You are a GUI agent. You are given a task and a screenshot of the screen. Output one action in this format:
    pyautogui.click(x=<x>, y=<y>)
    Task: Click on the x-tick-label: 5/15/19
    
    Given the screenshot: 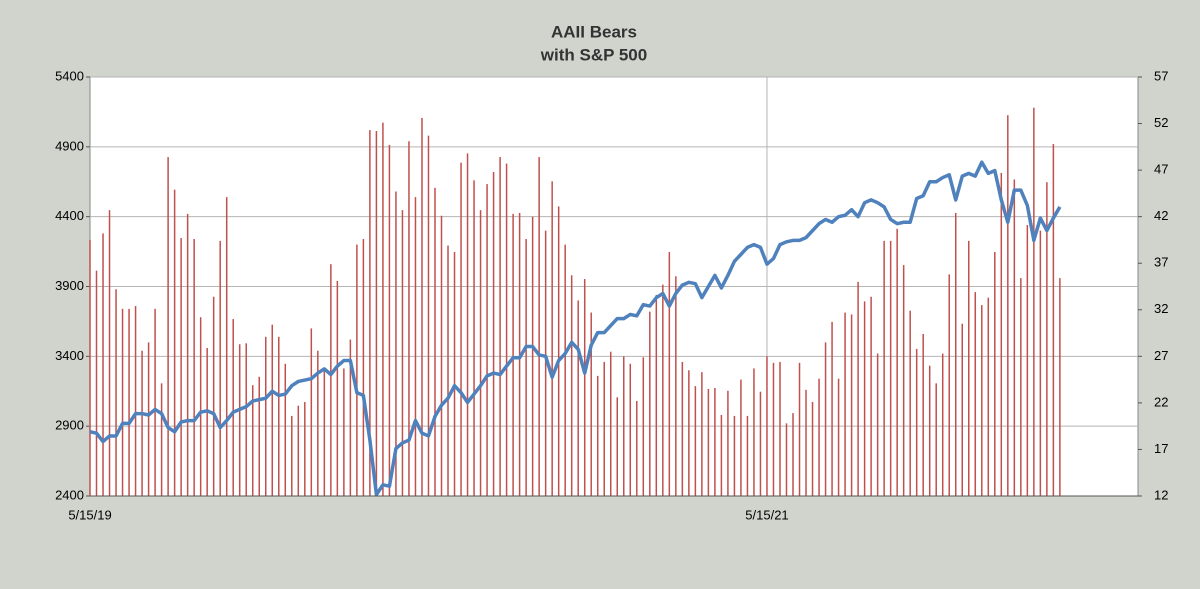 What is the action you would take?
    pyautogui.click(x=89, y=514)
    